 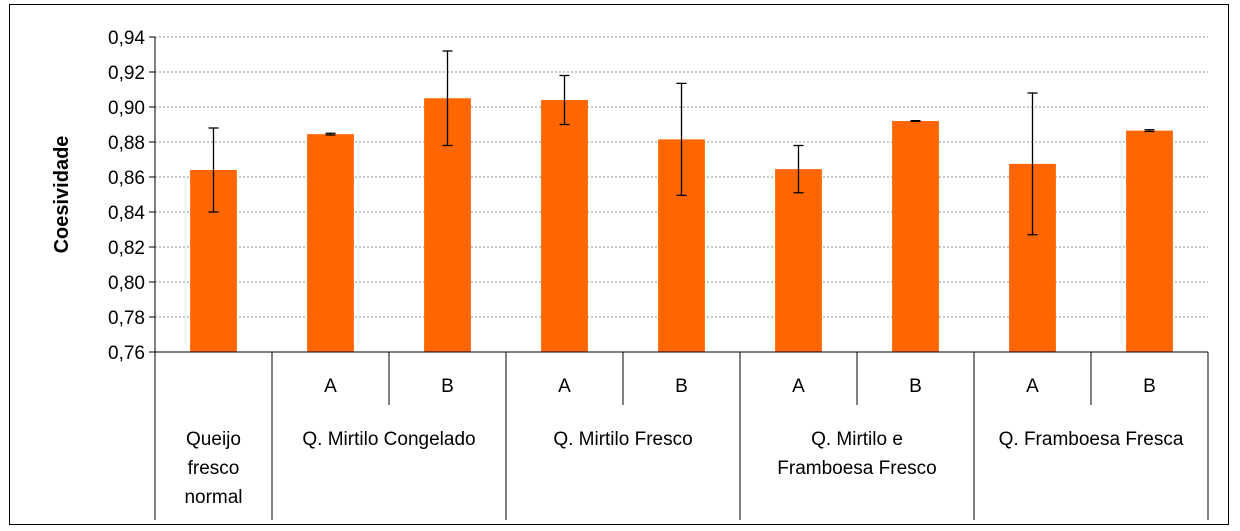 What do you see at coordinates (214, 468) in the screenshot?
I see `group-label: fresco` at bounding box center [214, 468].